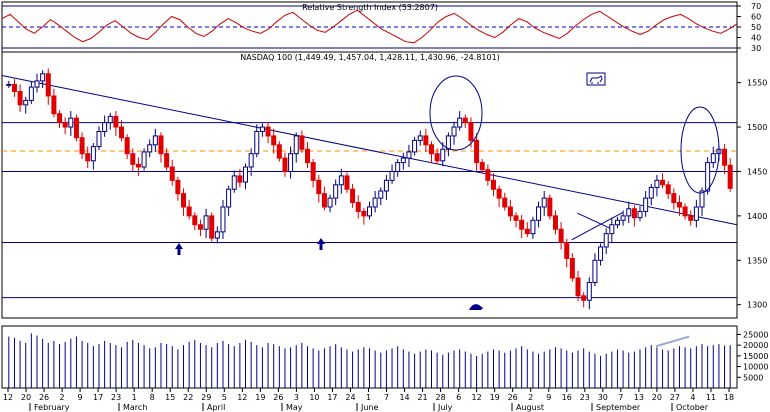 This screenshot has height=412, width=770. Describe the element at coordinates (530, 397) in the screenshot. I see `x-day-label: 2` at that location.